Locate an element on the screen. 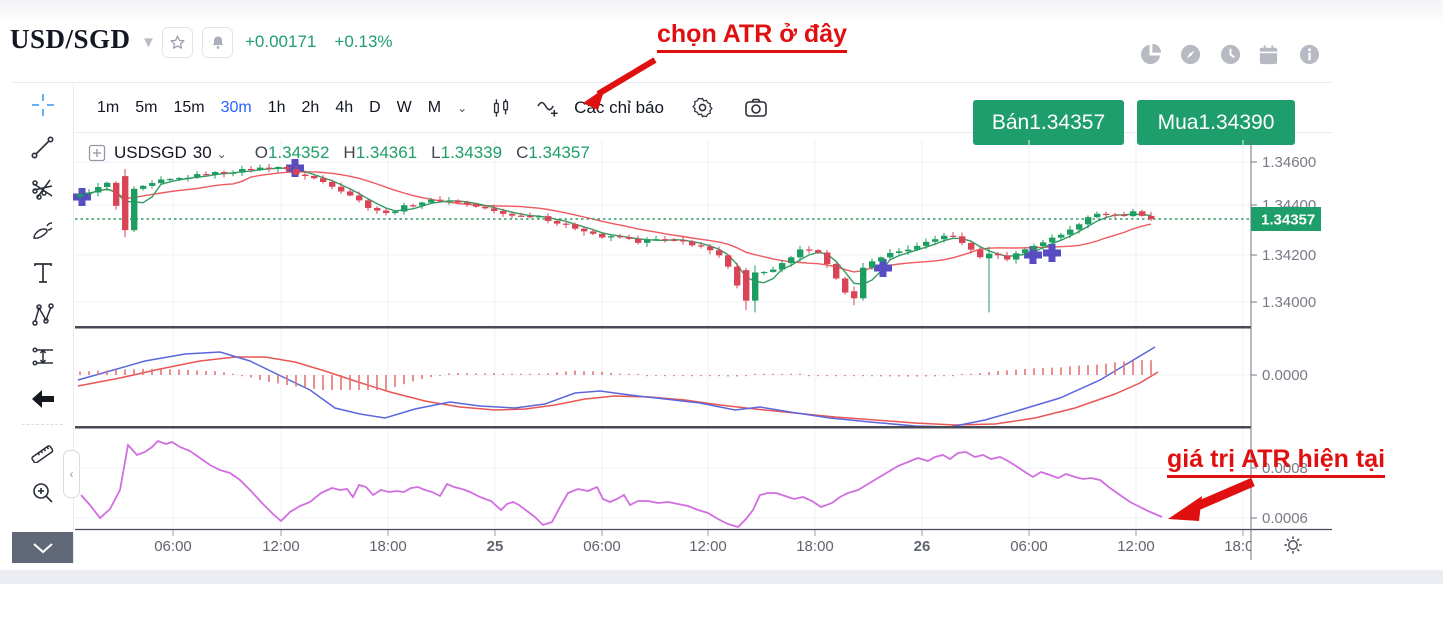 The image size is (1443, 638). back-arrow-tool is located at coordinates (42, 399).